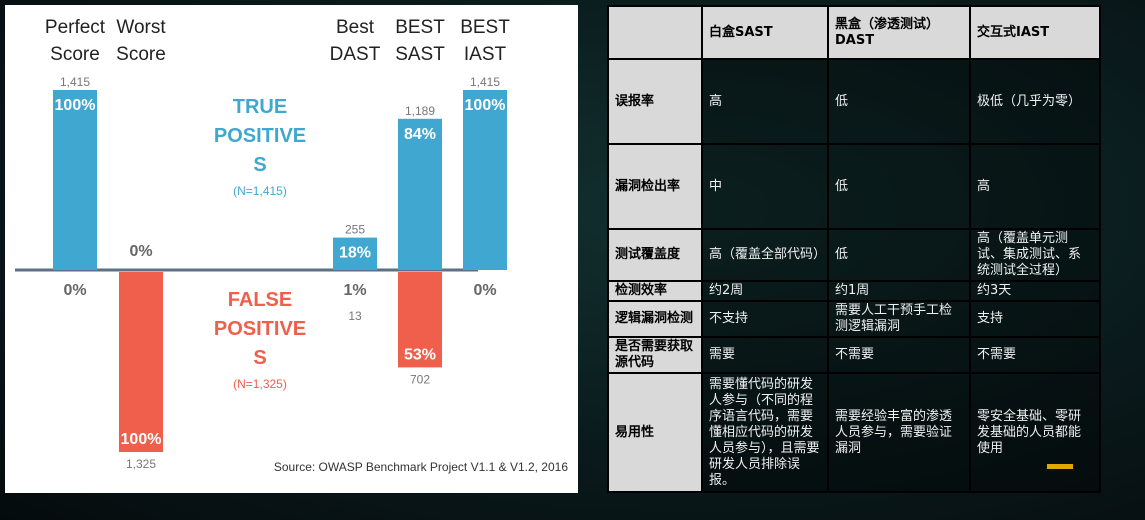 The width and height of the screenshot is (1145, 520). Describe the element at coordinates (260, 329) in the screenshot. I see `false-positives-label: POSITIVE` at that location.